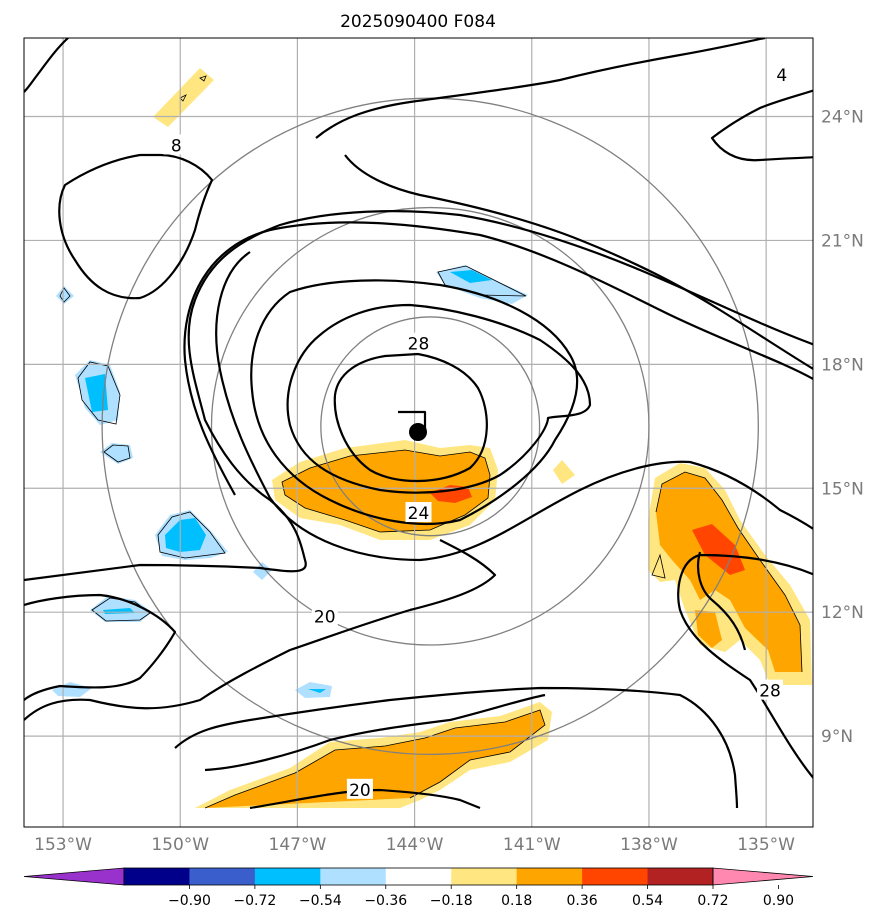 This screenshot has height=924, width=884. Describe the element at coordinates (360, 791) in the screenshot. I see `contour-label-3: 20` at that location.